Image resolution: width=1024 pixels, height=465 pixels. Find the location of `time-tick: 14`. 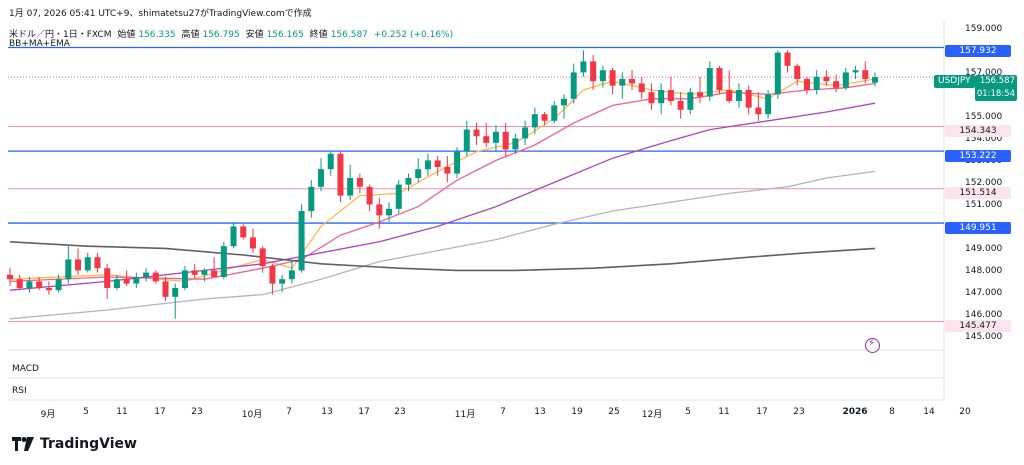

time-tick: 14 is located at coordinates (929, 412).